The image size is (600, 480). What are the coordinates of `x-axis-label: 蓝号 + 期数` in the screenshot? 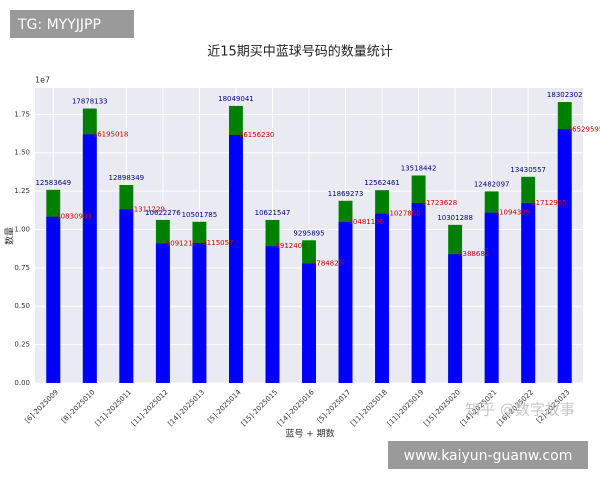 It's located at (309, 434).